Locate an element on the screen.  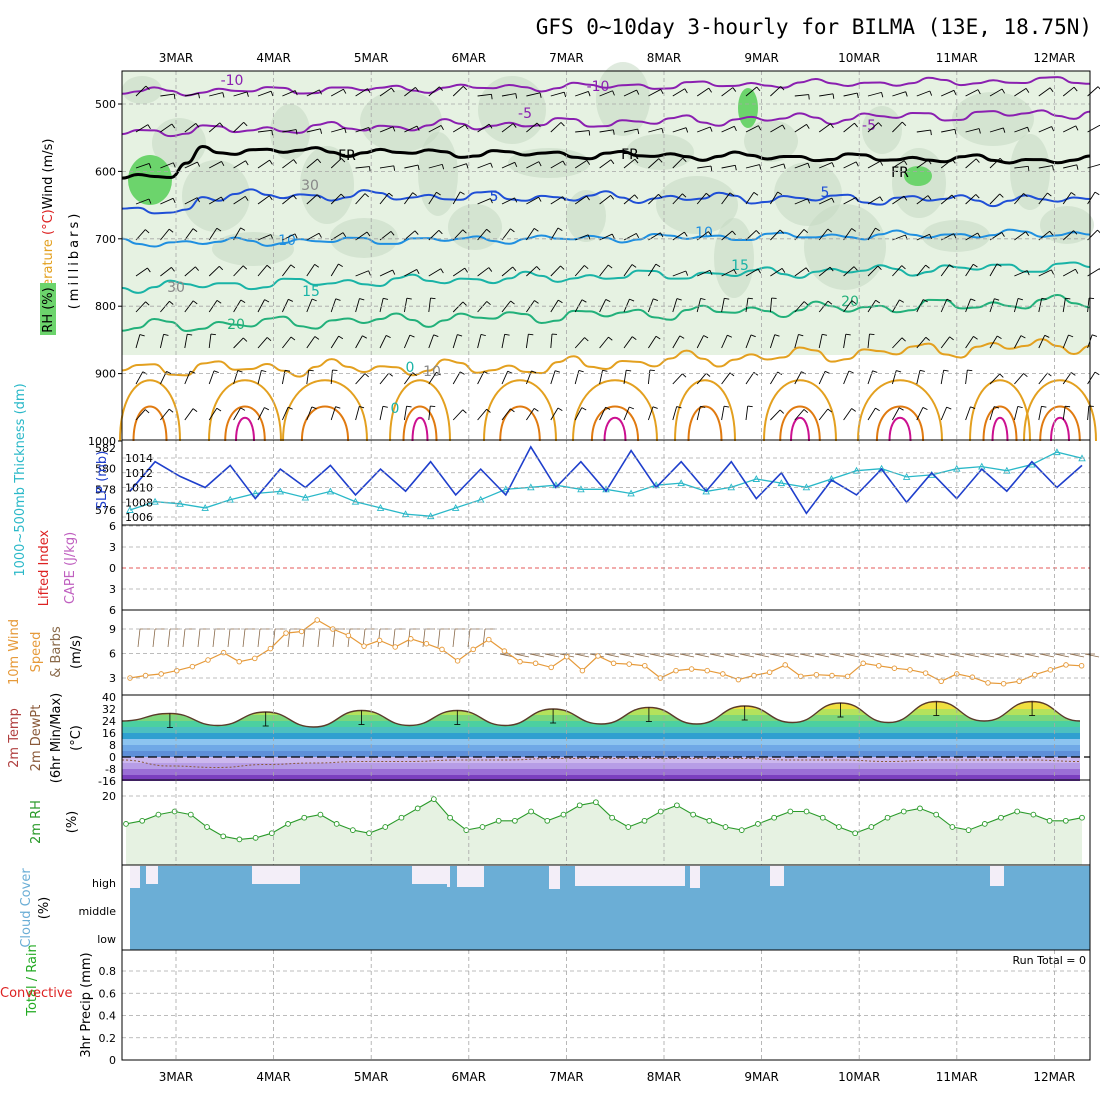
contour-label: FR is located at coordinates (347, 156).